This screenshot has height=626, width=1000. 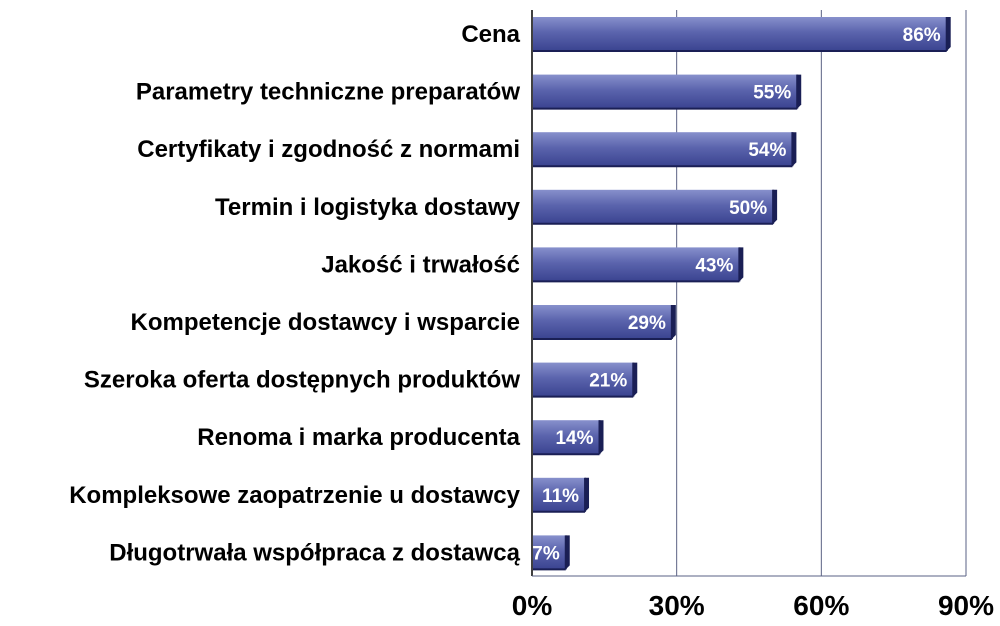 What do you see at coordinates (532, 605) in the screenshot?
I see `x-tick-label-0: 0%` at bounding box center [532, 605].